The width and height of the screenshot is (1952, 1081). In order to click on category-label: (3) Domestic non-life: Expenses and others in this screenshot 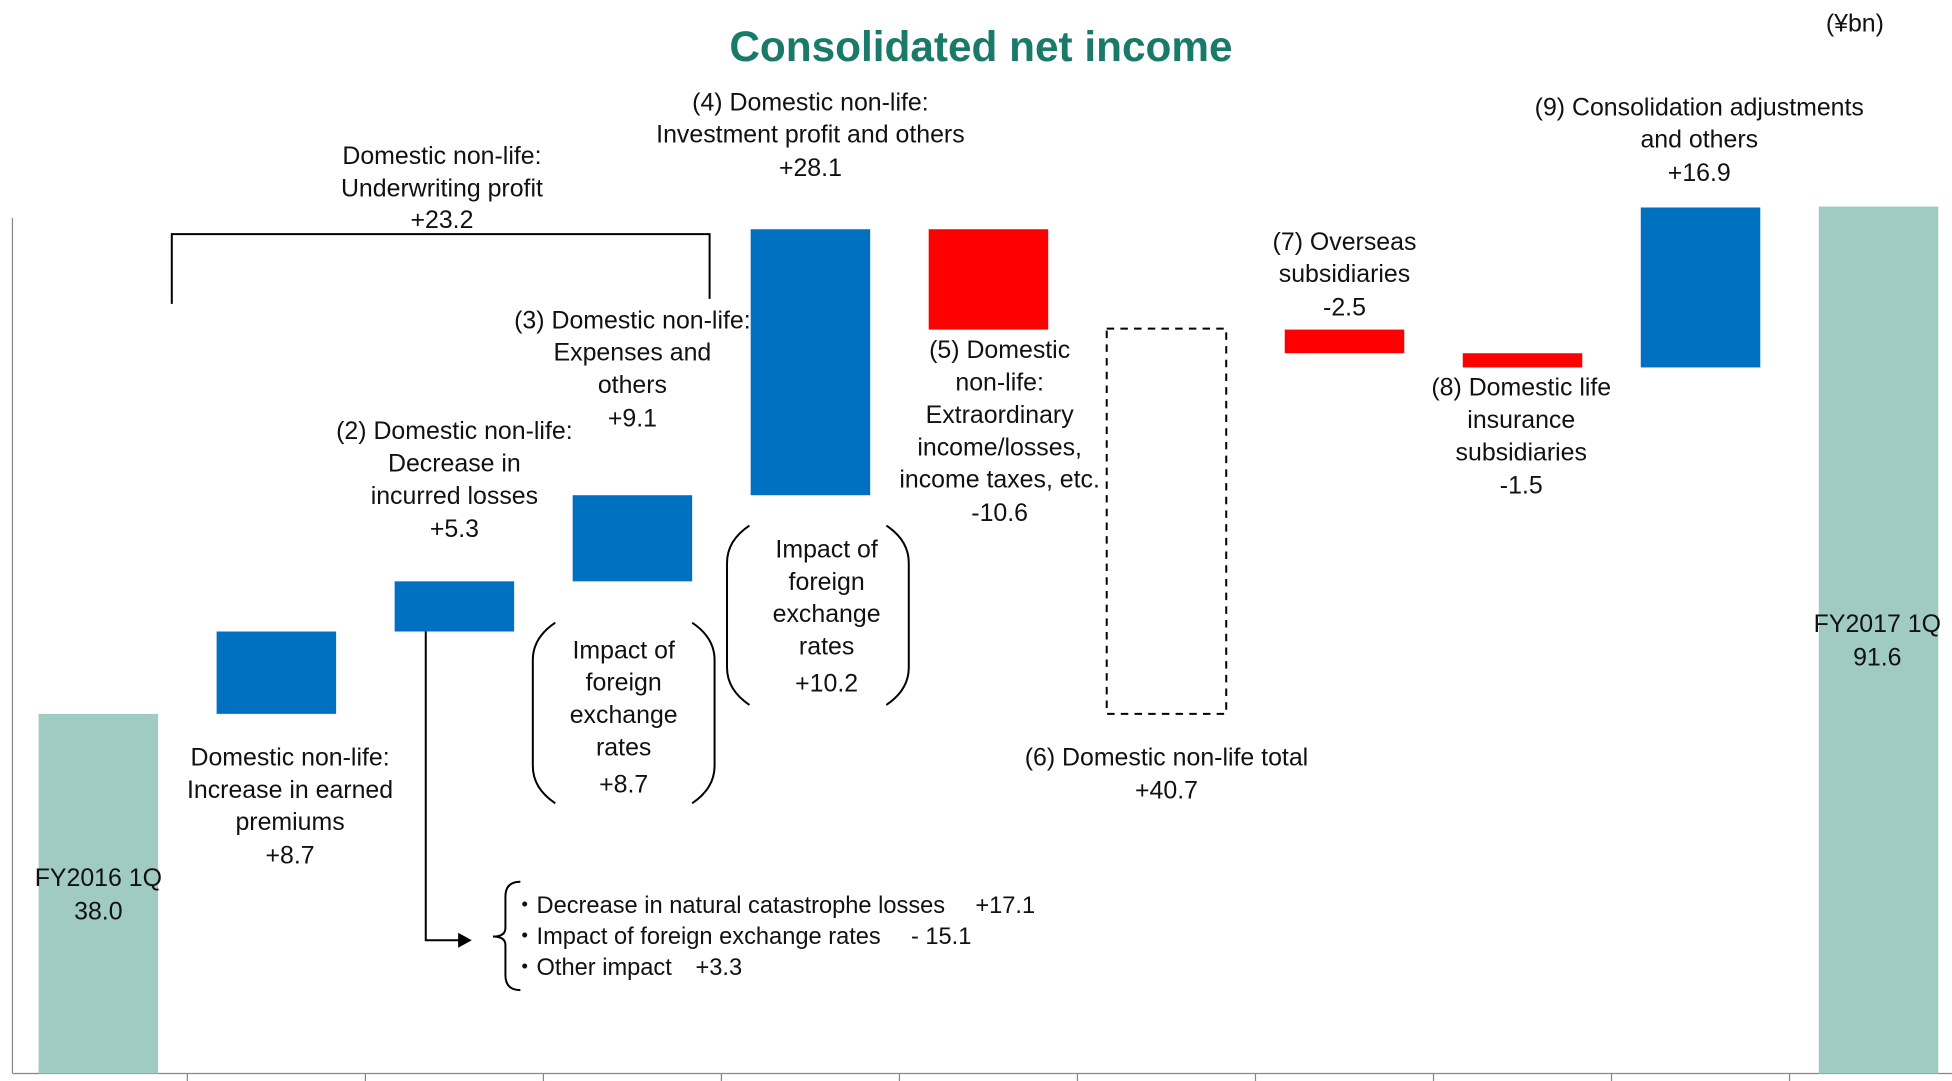, I will do `click(632, 352)`.